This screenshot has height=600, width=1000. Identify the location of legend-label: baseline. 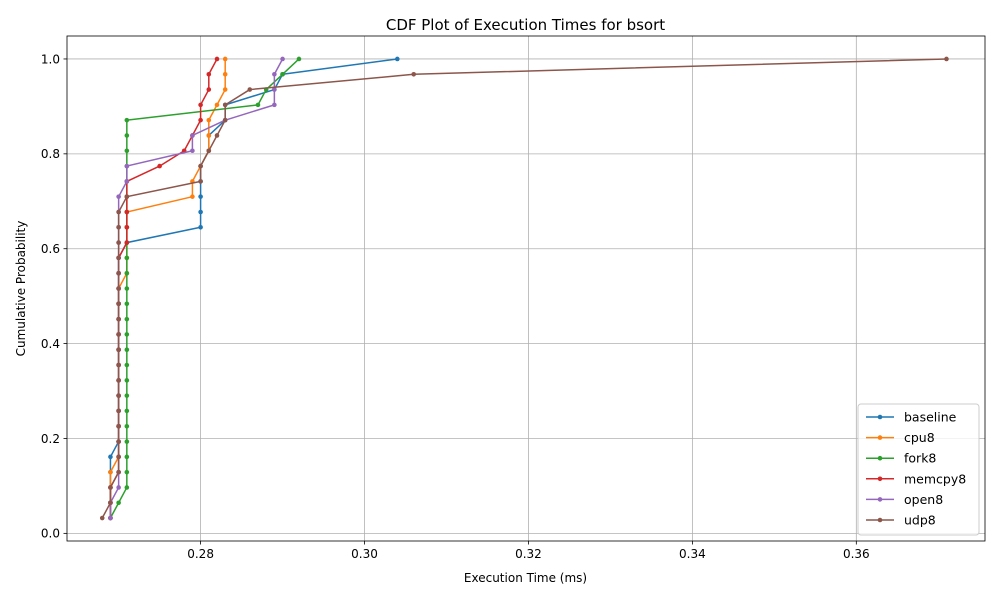
(930, 417).